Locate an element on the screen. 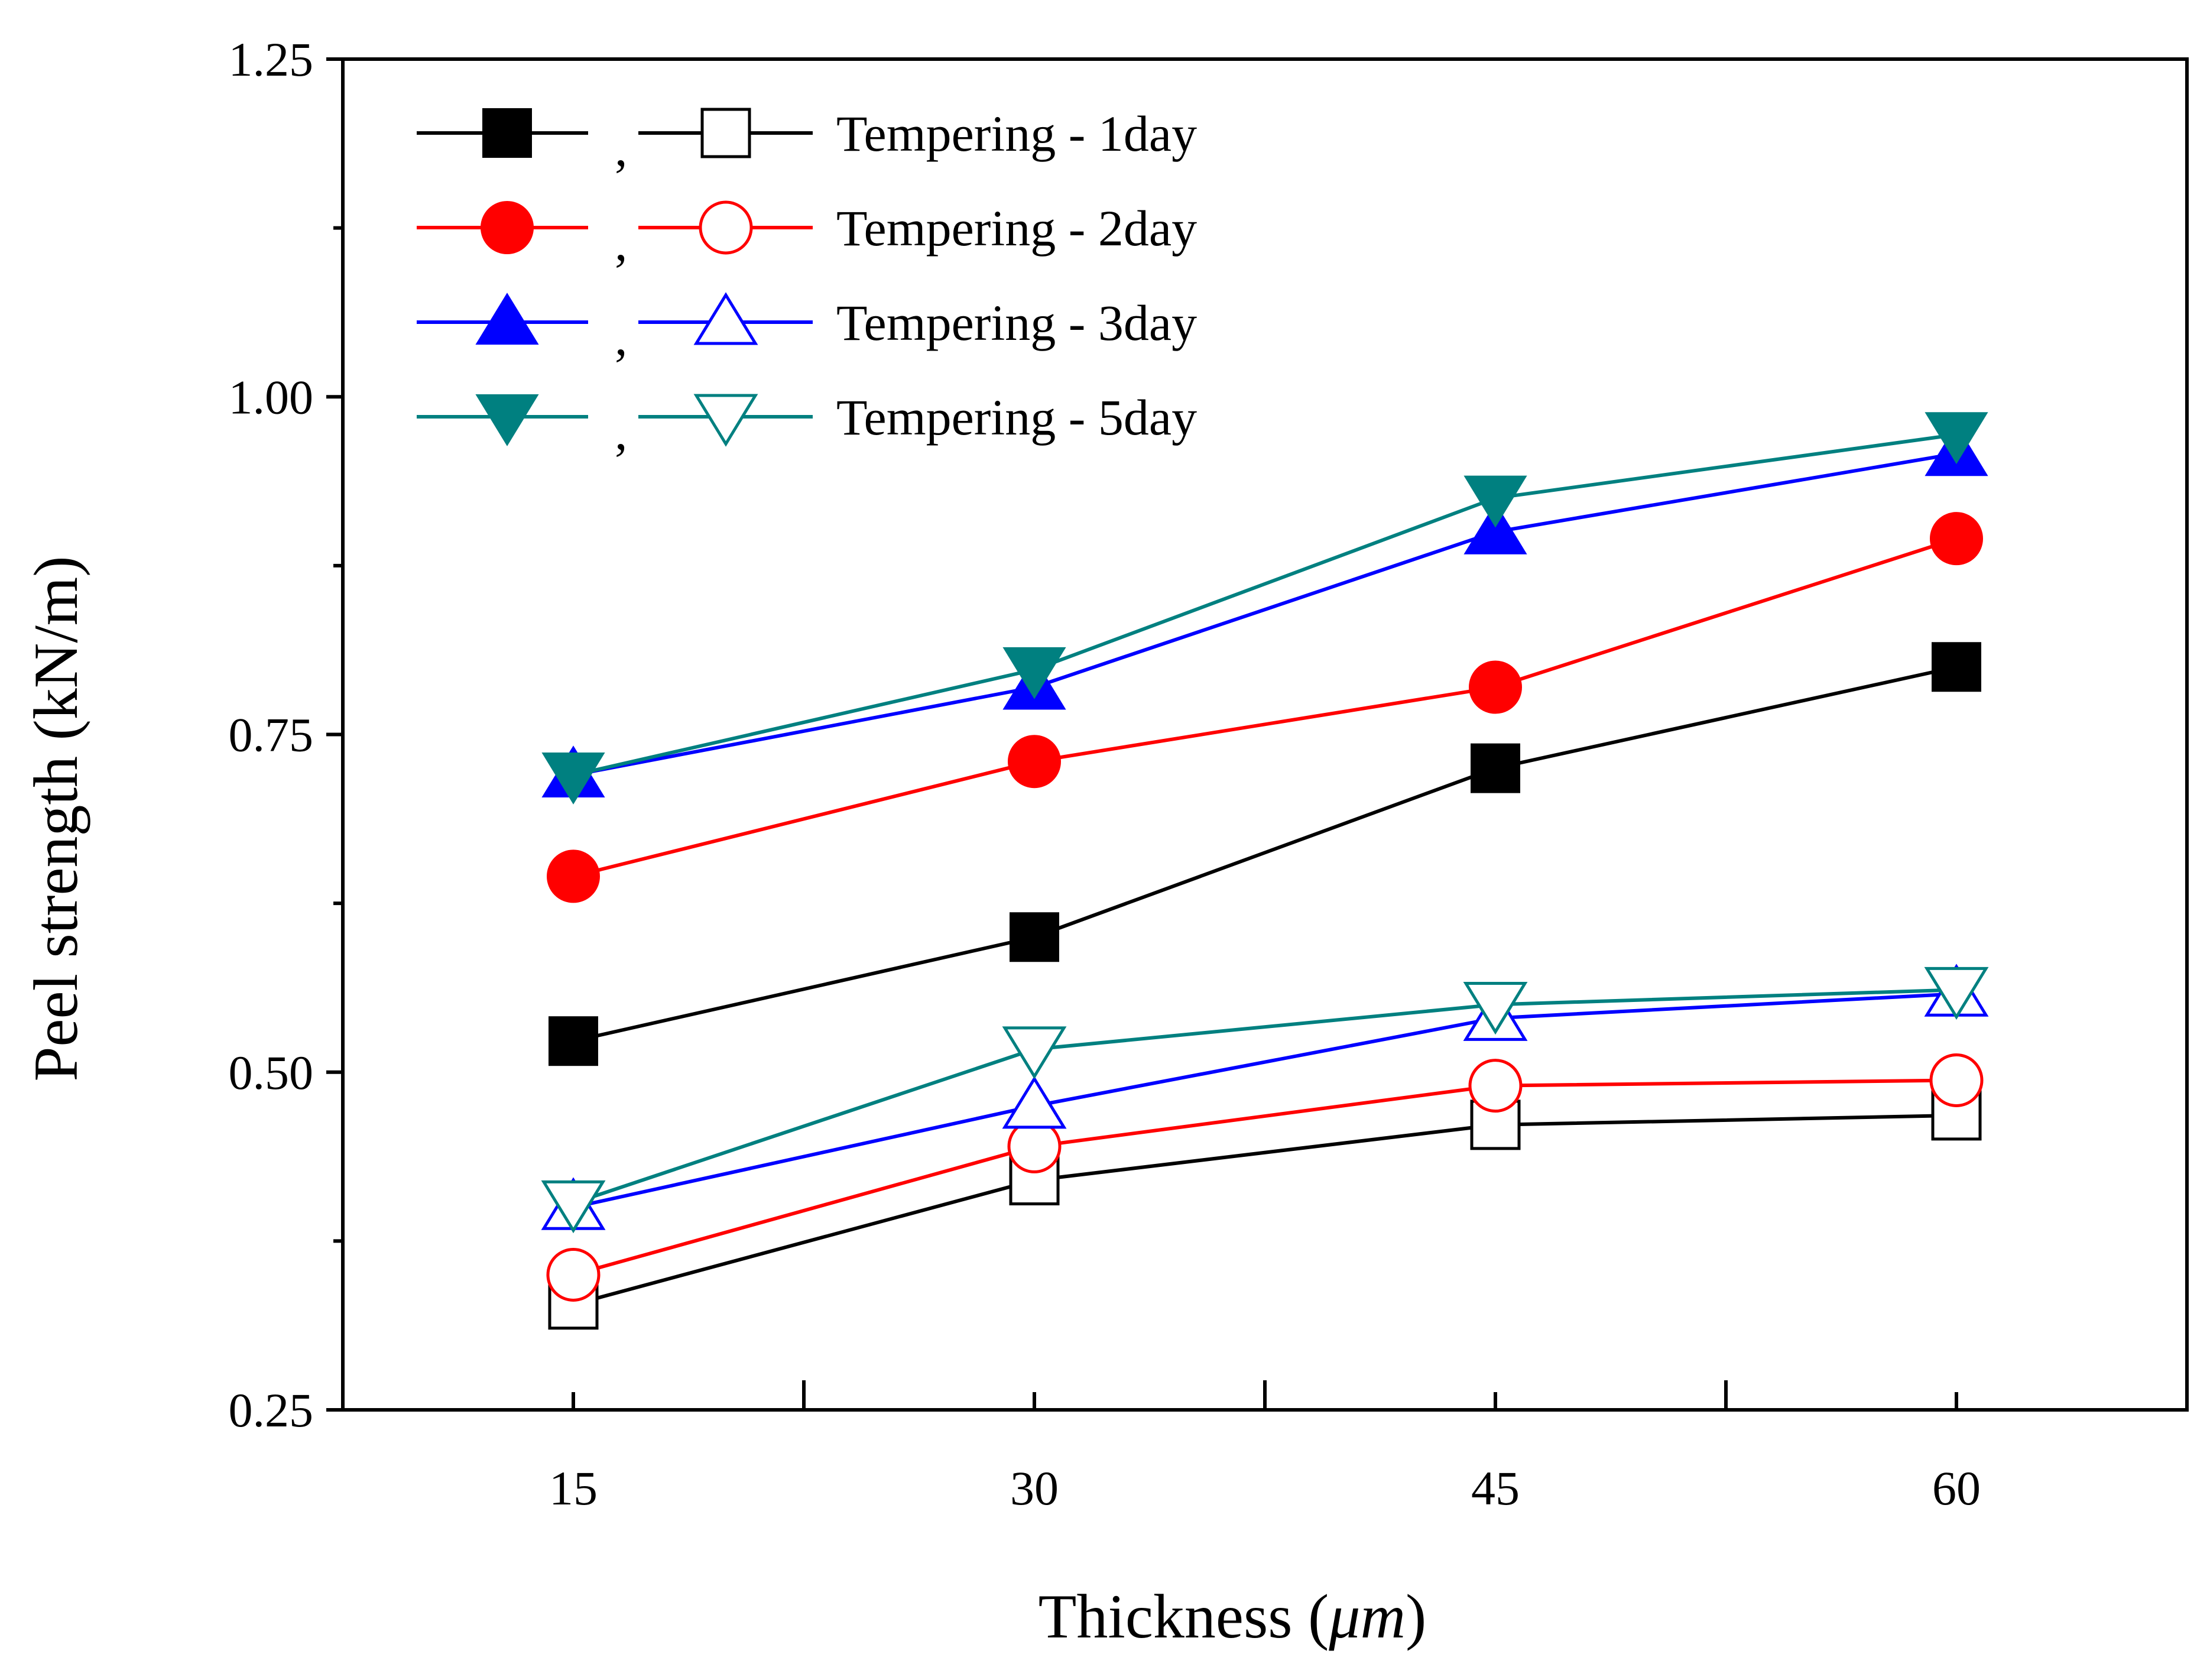  x-axis-label-main: Thickness ( is located at coordinates (1184, 1616).